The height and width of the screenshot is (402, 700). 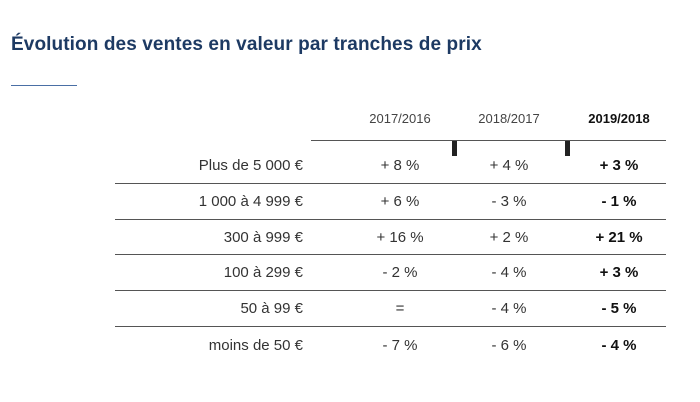 I want to click on header-divider, so click(x=488, y=140).